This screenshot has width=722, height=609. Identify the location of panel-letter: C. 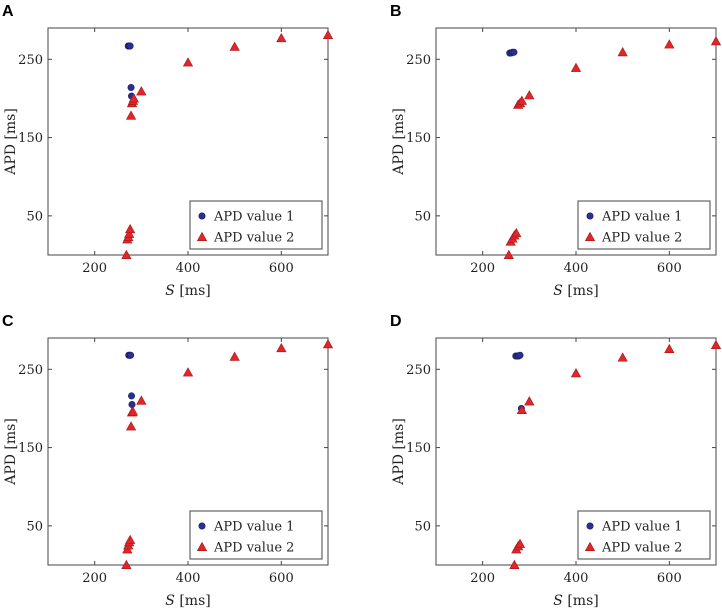
(8, 321).